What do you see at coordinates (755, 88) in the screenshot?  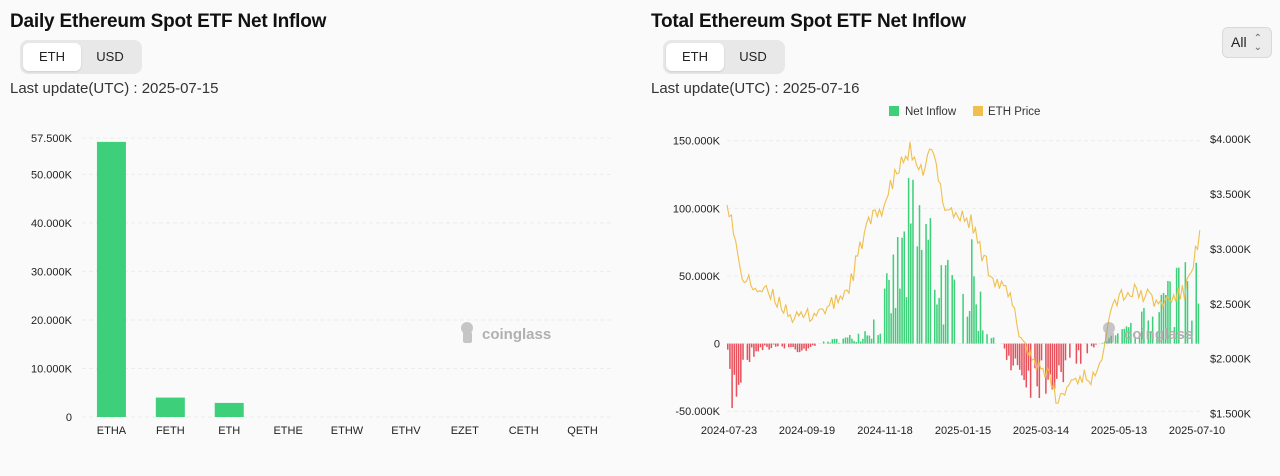 I see `total-last-update: Last update(UTC) : 2025-07-16` at bounding box center [755, 88].